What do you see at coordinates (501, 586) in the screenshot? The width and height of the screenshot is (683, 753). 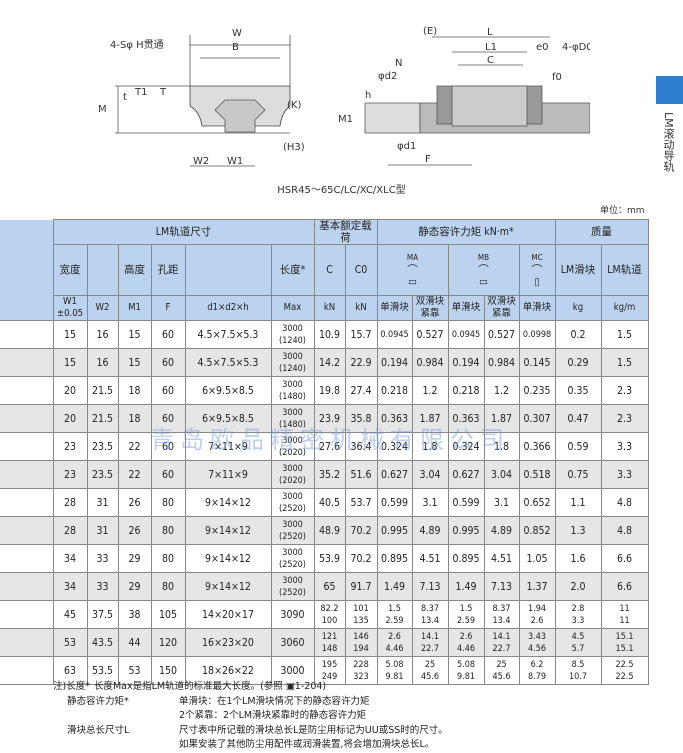 I see `table-cell: 7.13` at bounding box center [501, 586].